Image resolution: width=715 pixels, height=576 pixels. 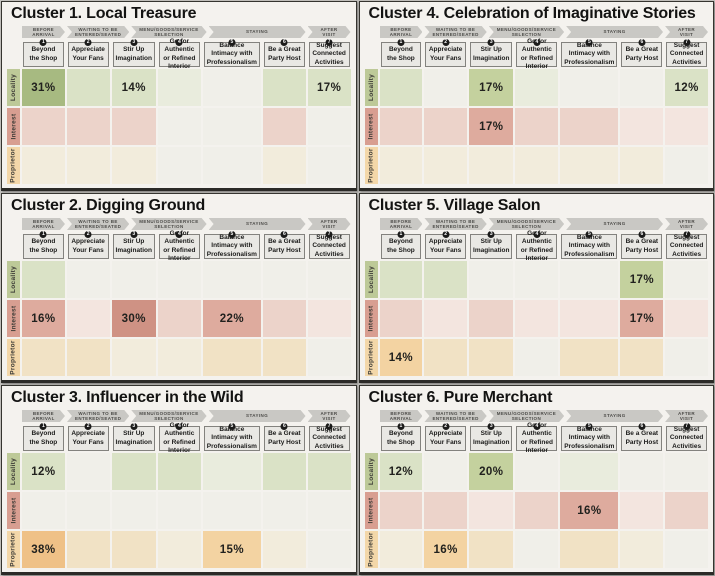 I want to click on column-header-label: Stir Up Imagination, so click(x=133, y=438).